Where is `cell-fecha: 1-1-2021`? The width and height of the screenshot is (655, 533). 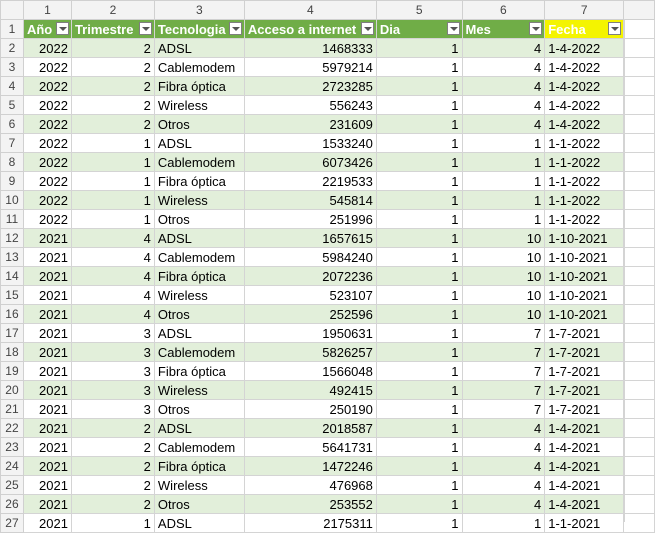 cell-fecha: 1-1-2021 is located at coordinates (584, 523).